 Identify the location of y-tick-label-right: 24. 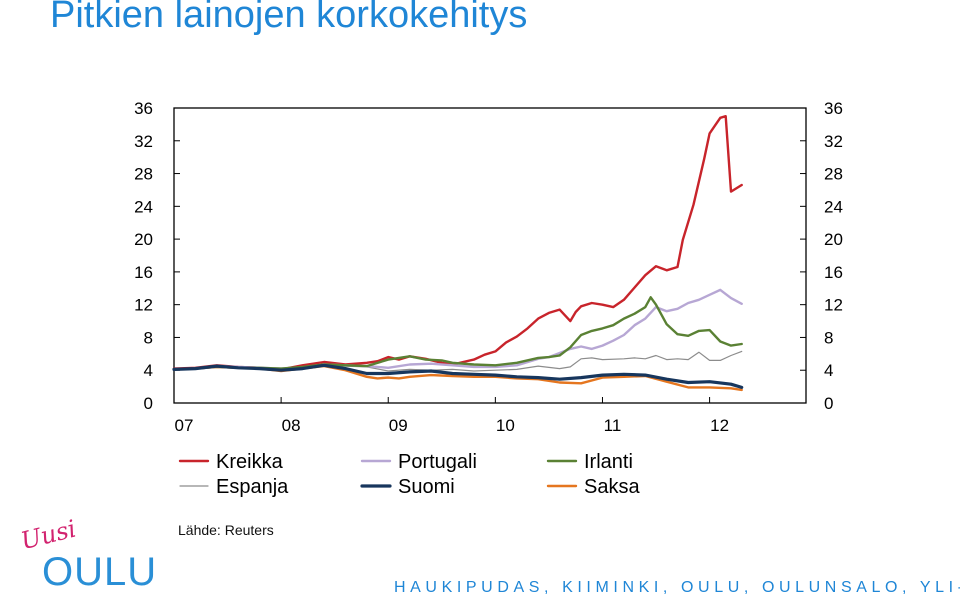
(833, 206).